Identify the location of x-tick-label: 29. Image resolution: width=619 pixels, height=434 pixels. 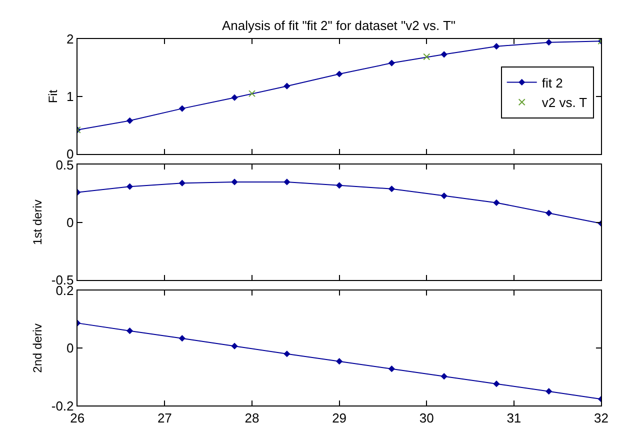
(339, 418).